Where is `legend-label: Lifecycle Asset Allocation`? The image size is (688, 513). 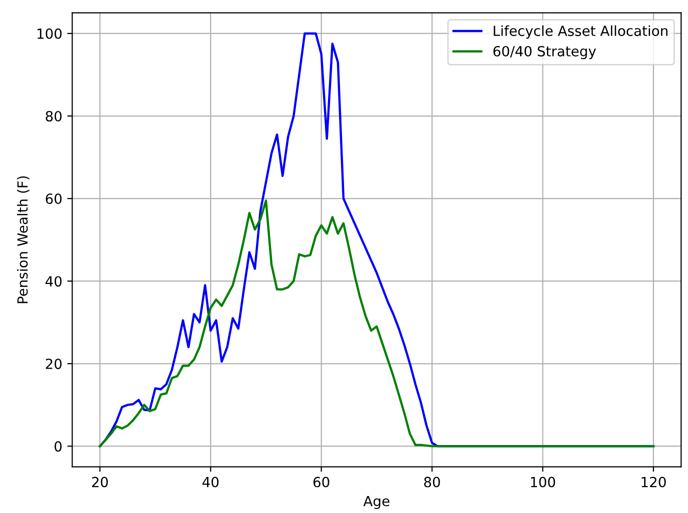 legend-label: Lifecycle Asset Allocation is located at coordinates (581, 32).